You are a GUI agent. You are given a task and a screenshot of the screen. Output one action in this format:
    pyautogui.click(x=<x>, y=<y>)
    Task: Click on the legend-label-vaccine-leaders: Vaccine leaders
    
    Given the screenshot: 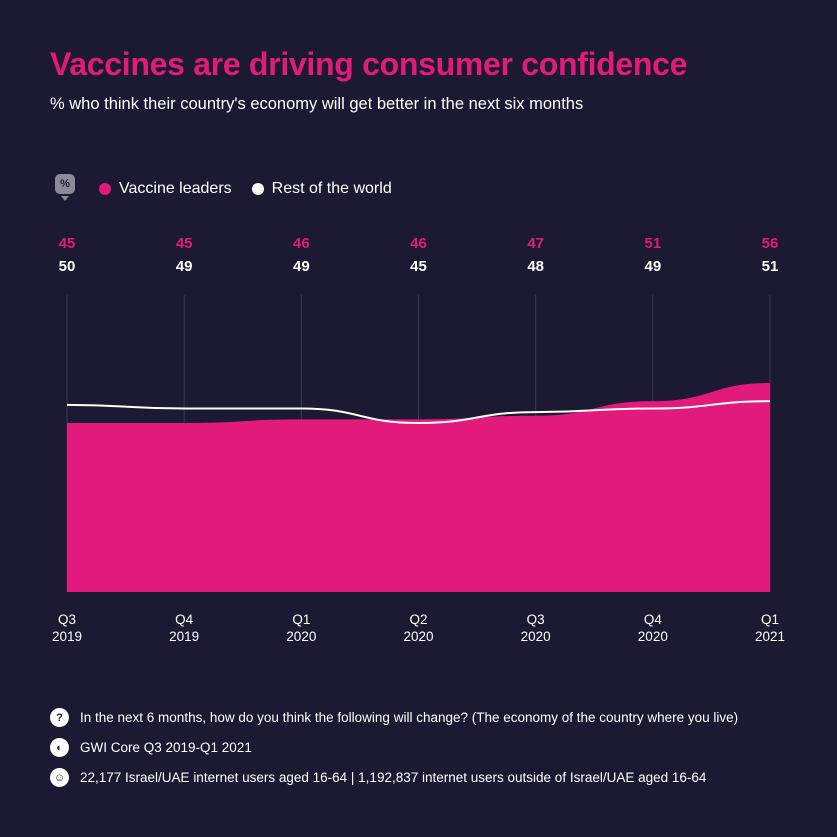 What is the action you would take?
    pyautogui.click(x=175, y=188)
    